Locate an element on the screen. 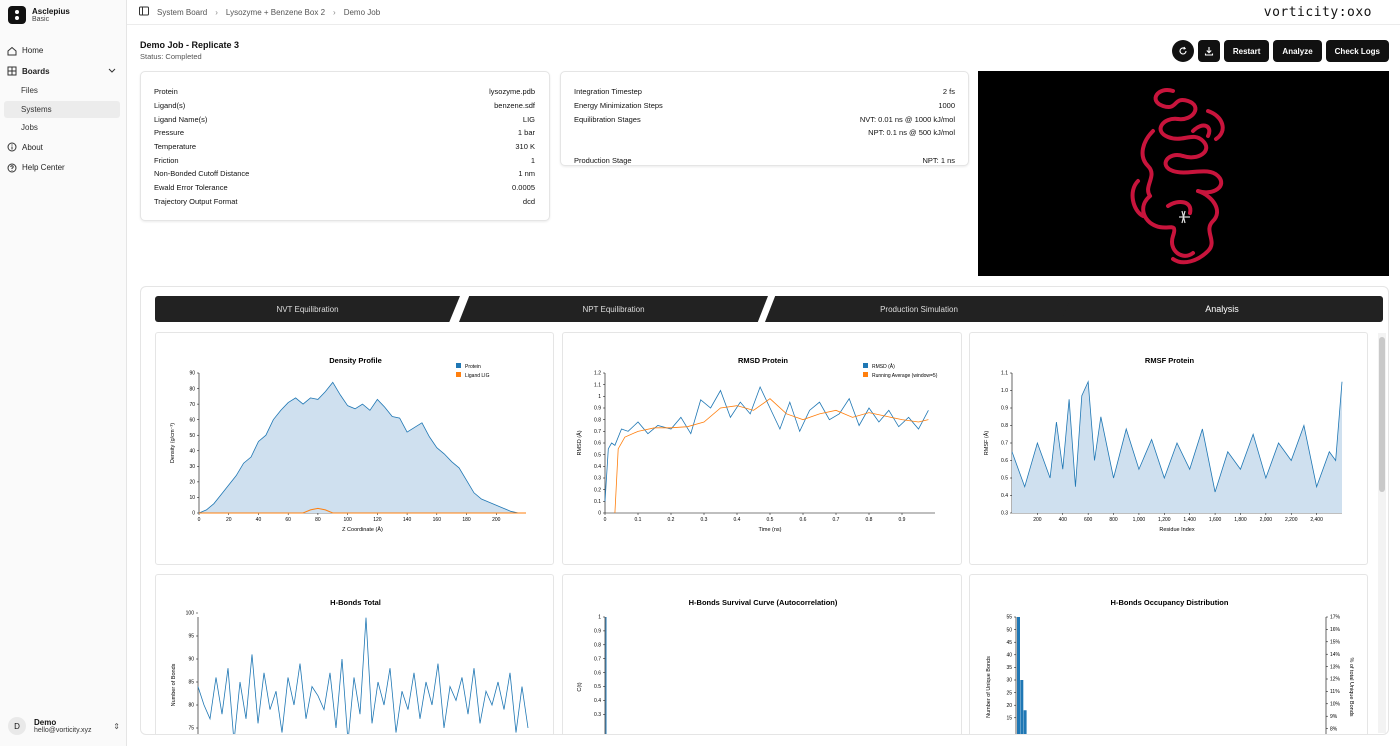 The image size is (1400, 746). parameter-name: Ligand(s) is located at coordinates (170, 106).